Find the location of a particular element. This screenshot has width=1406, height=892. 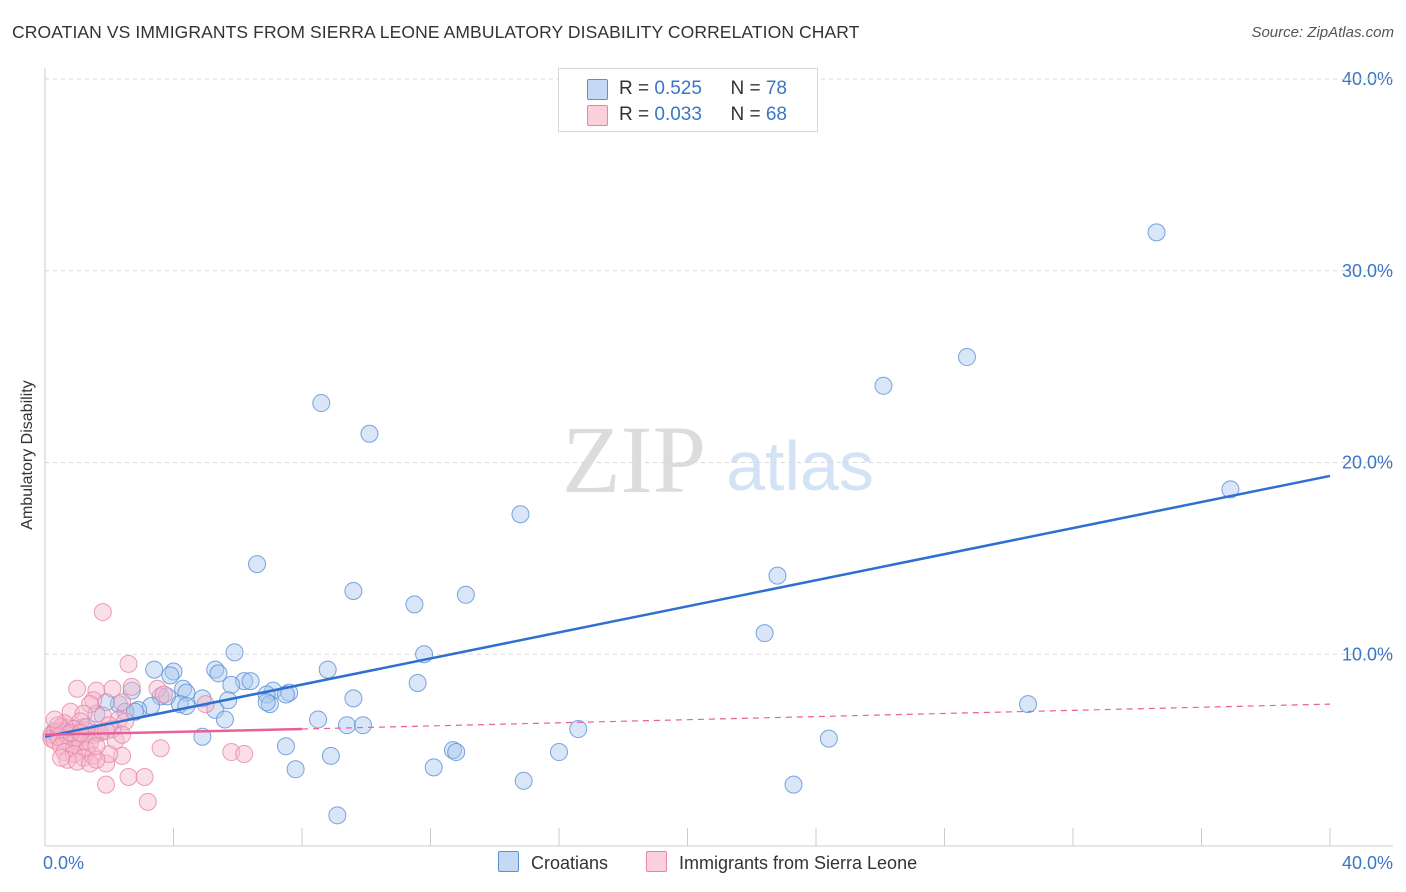

legend-r-value: 0.525 is located at coordinates (678, 88).